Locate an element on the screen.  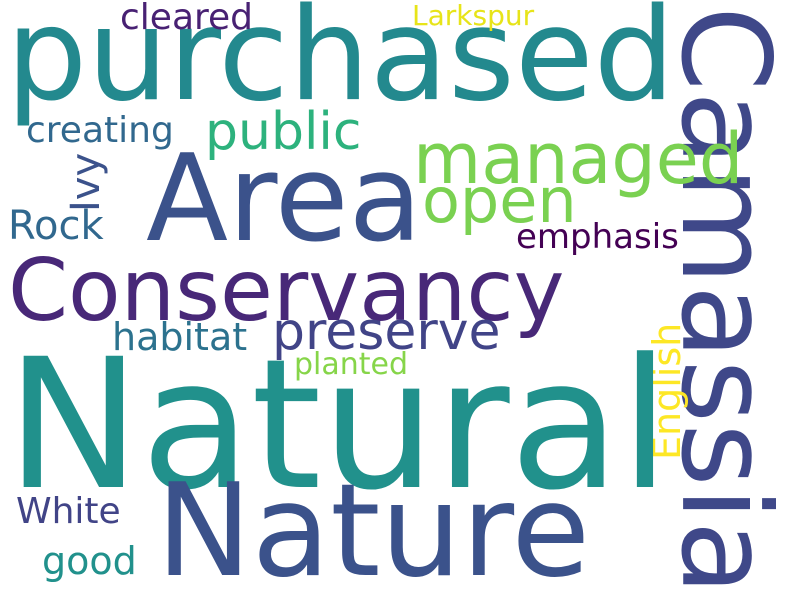
word-cleared: cleared is located at coordinates (187, 19).